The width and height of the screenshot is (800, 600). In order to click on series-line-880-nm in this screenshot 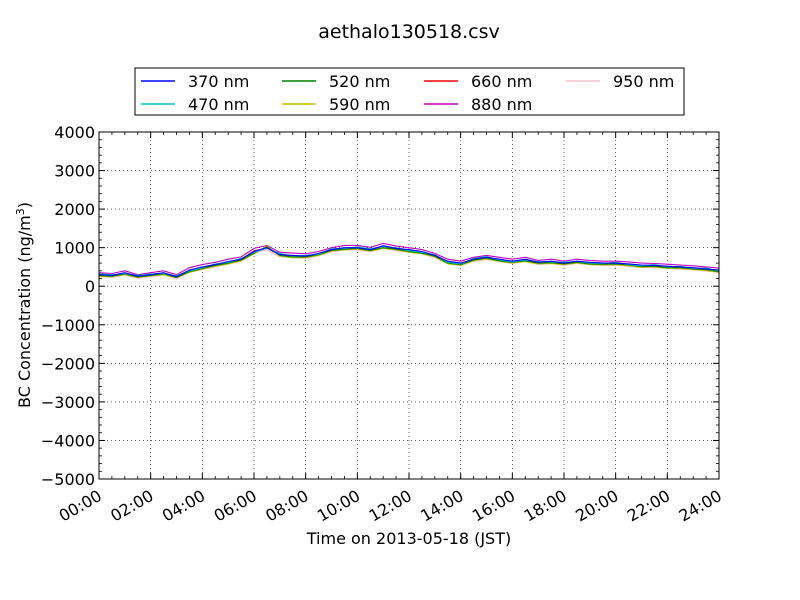, I will do `click(409, 259)`.